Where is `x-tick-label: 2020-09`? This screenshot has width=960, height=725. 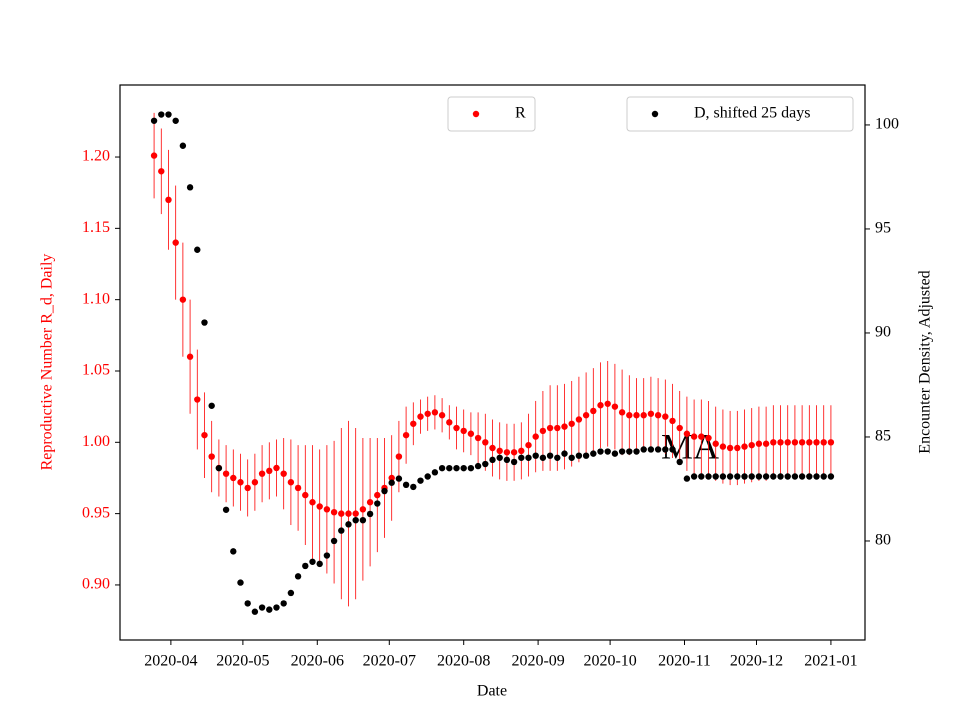 x-tick-label: 2020-09 is located at coordinates (537, 661).